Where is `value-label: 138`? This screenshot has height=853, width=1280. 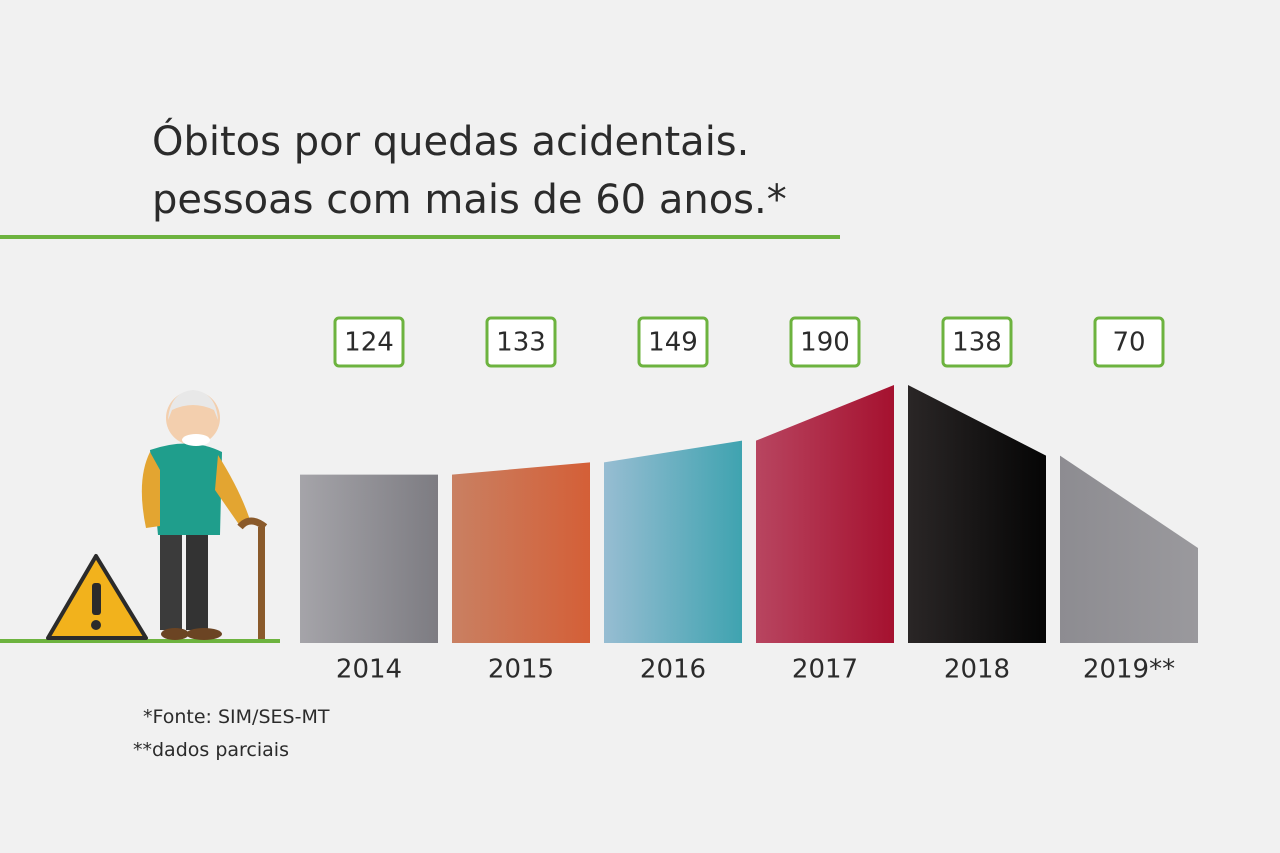 value-label: 138 is located at coordinates (977, 343).